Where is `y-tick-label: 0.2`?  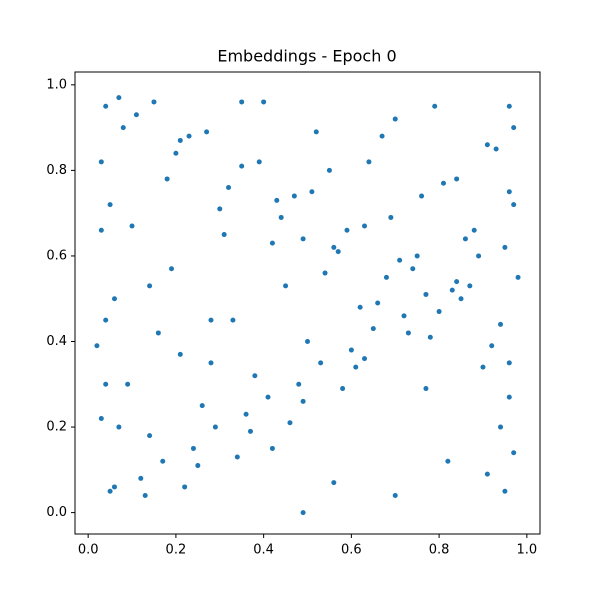 y-tick-label: 0.2 is located at coordinates (56, 427).